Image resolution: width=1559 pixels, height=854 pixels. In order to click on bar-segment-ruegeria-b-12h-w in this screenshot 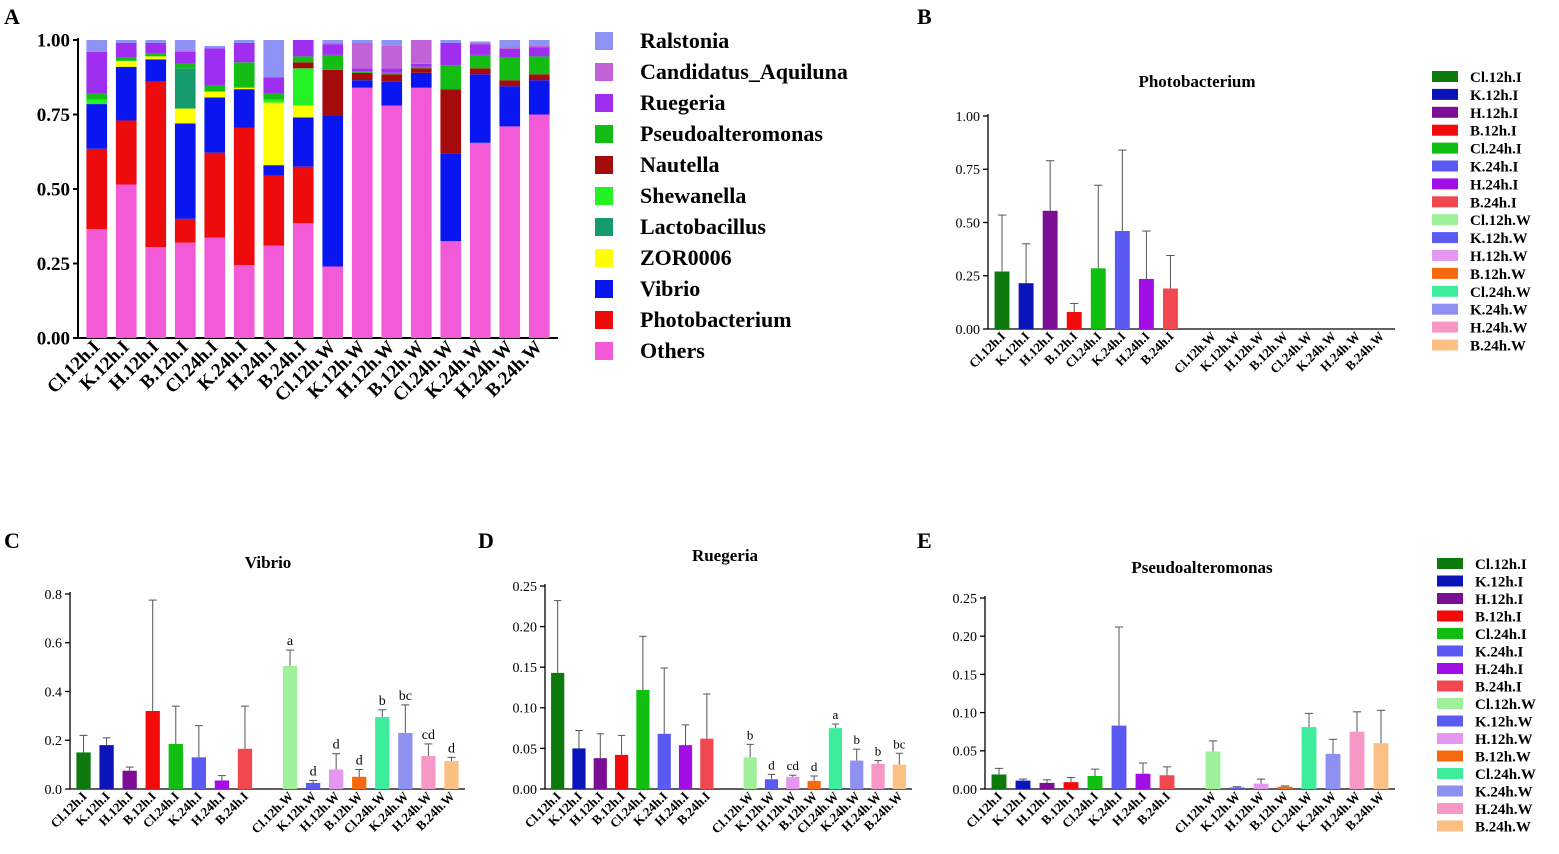, I will do `click(421, 65)`.